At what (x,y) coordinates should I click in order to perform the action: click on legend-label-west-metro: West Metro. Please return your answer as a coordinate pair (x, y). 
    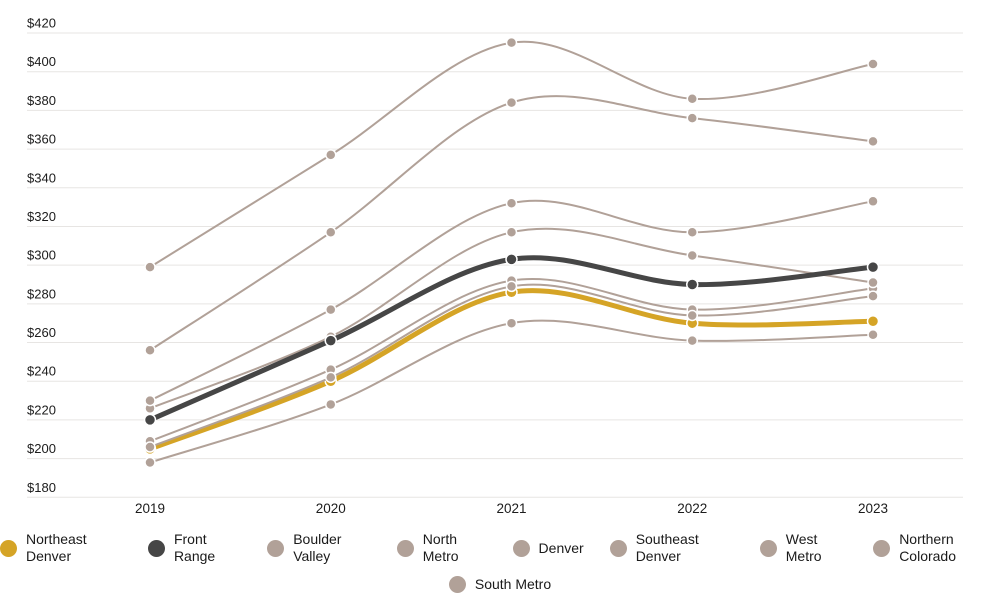
    Looking at the image, I should click on (803, 547).